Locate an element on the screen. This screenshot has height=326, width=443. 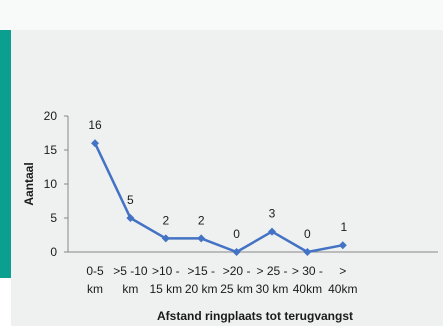
data-label: 3 is located at coordinates (272, 214).